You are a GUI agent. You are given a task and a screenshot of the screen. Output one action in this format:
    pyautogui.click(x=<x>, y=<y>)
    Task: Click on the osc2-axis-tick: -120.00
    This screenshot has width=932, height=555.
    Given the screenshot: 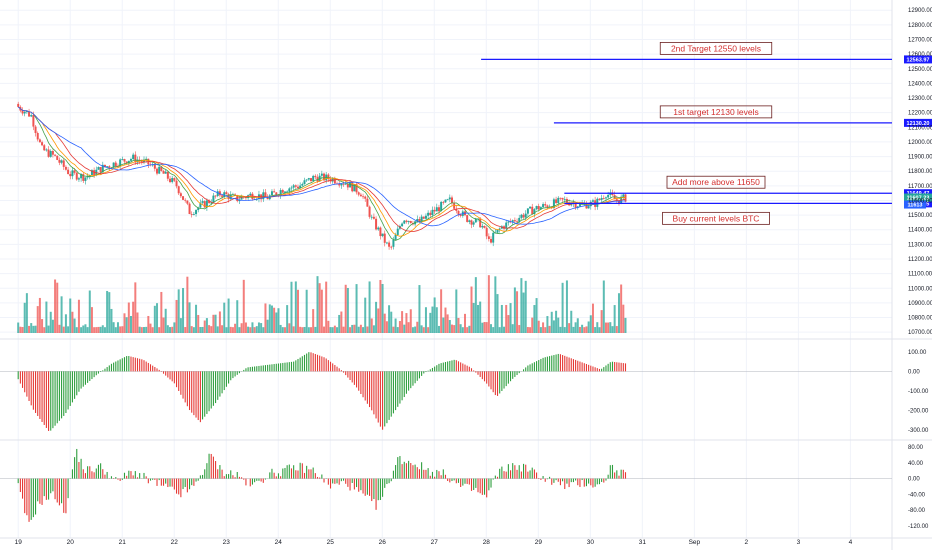 What is the action you would take?
    pyautogui.click(x=918, y=527)
    